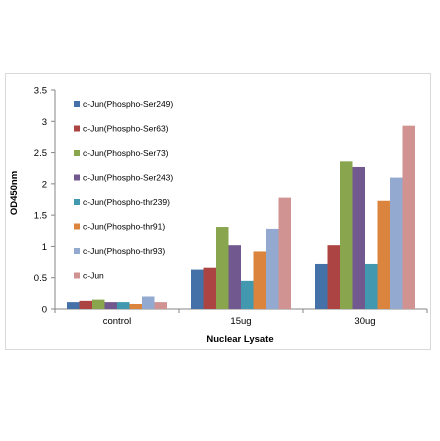 Image resolution: width=440 pixels, height=441 pixels. I want to click on y-tick-label: 2, so click(44, 184).